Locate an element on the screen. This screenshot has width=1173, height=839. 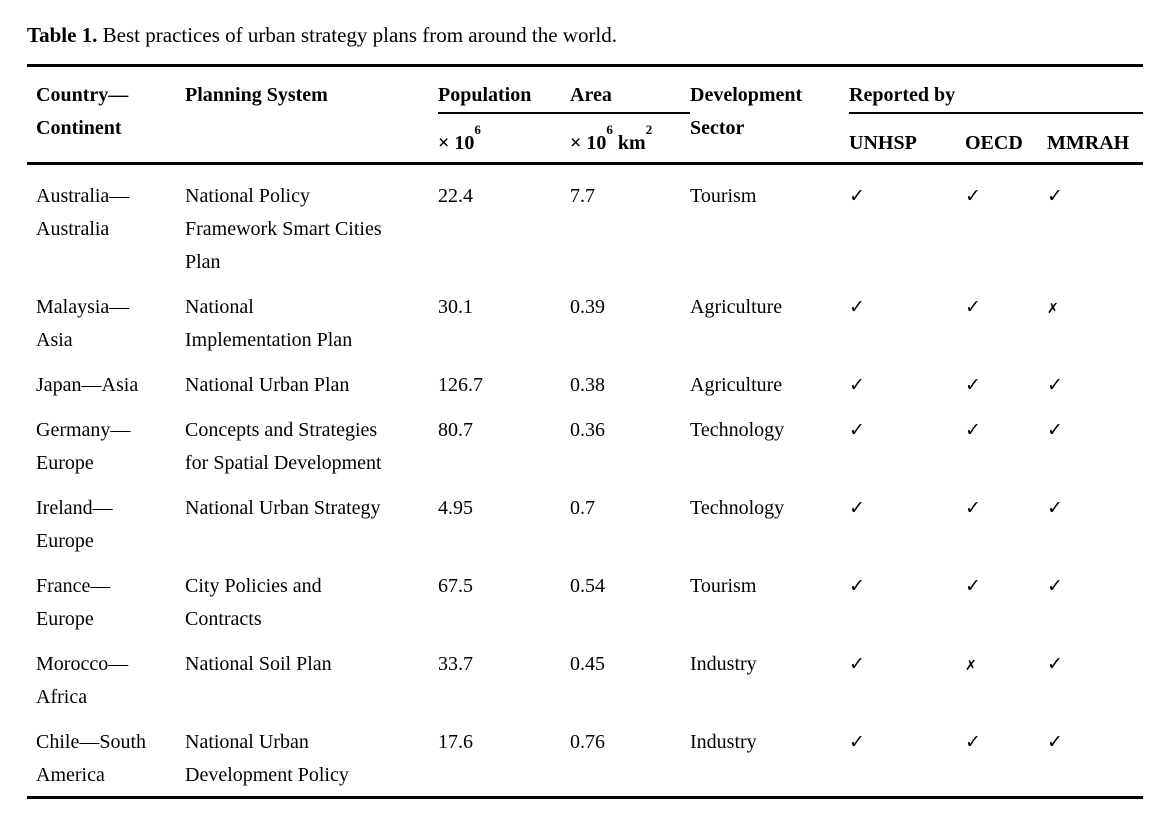
header-planning-system: Planning System is located at coordinates (311, 115).